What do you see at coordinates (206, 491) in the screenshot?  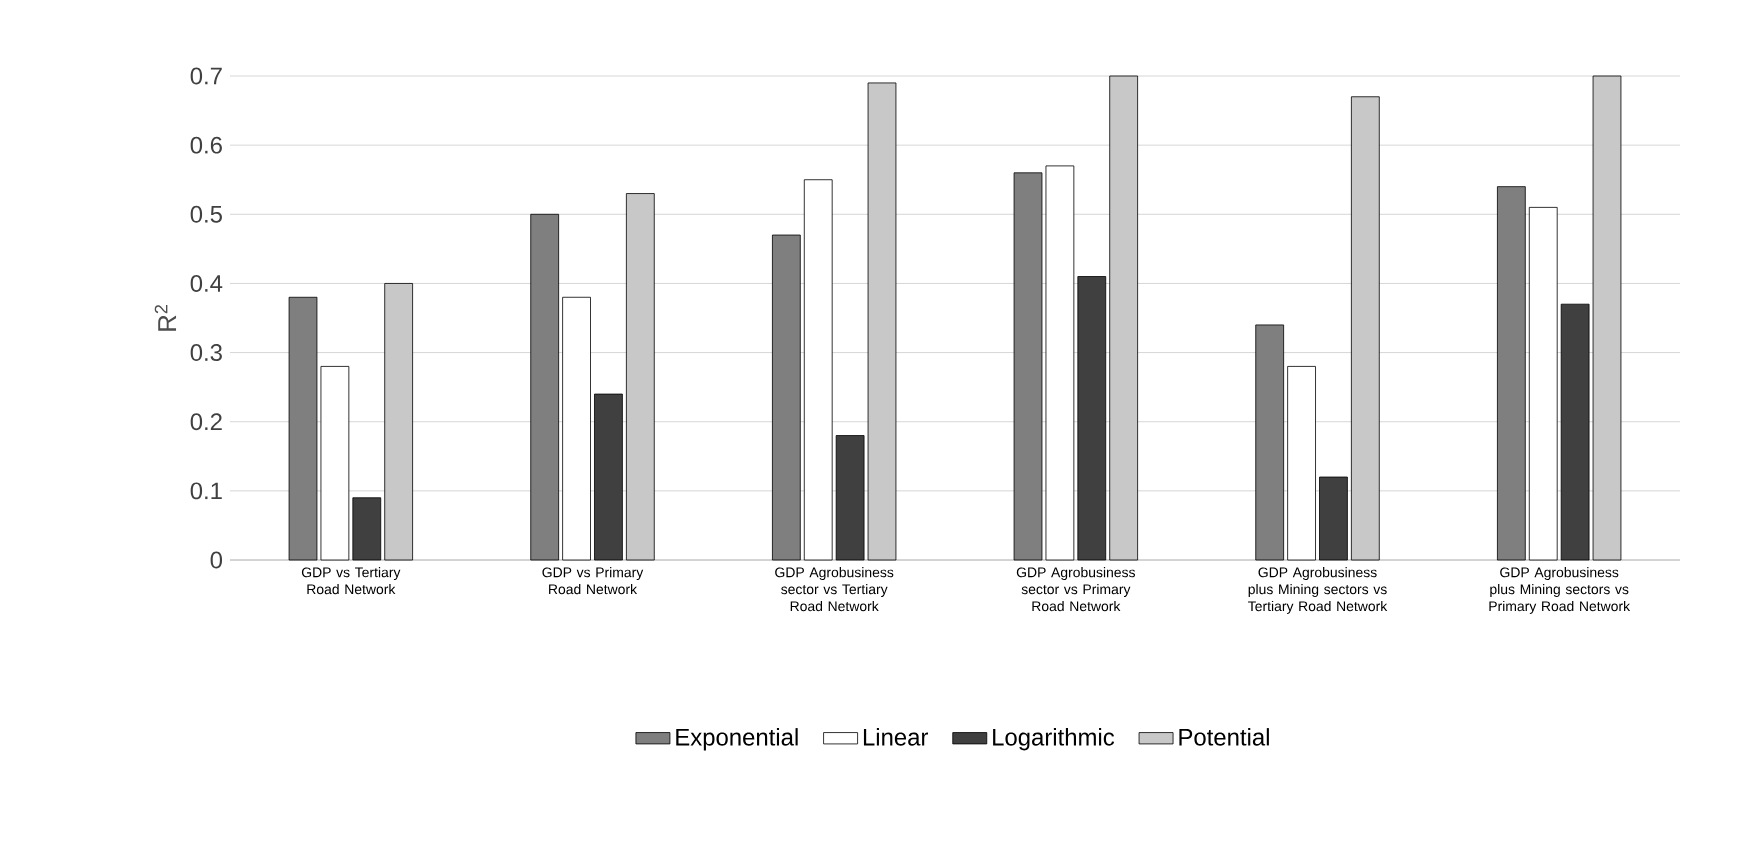 I see `y-tick-label: 0.1` at bounding box center [206, 491].